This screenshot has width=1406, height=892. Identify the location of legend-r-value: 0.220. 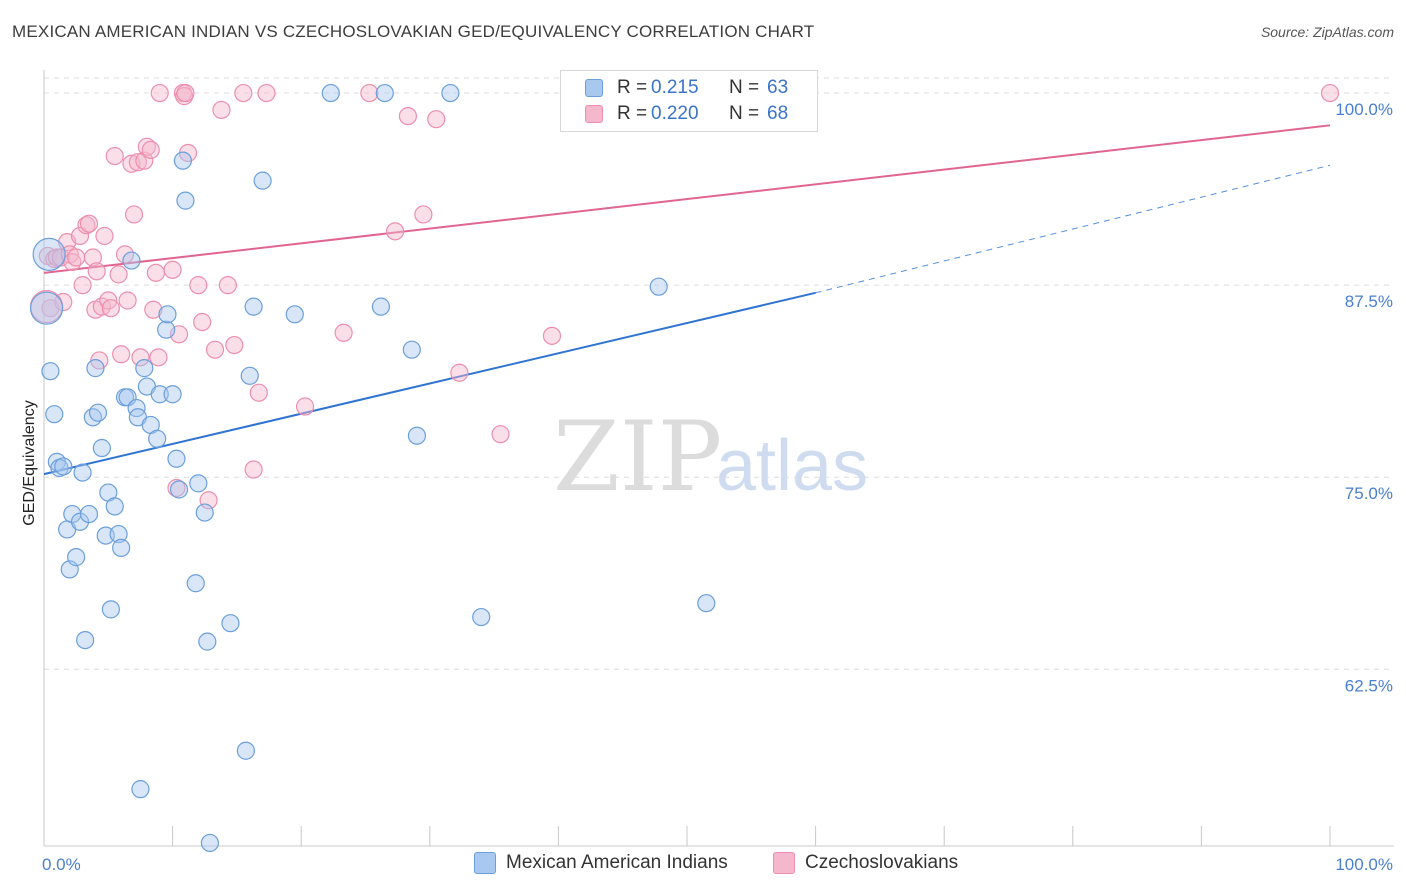
(675, 113).